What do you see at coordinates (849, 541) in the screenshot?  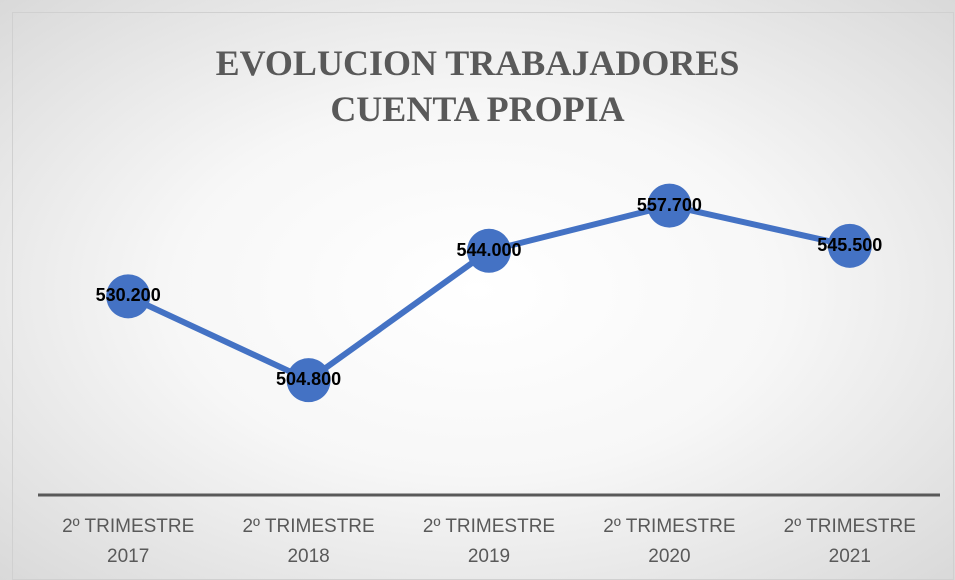 I see `x-tick-label: 2º TRIMESTRE 2021` at bounding box center [849, 541].